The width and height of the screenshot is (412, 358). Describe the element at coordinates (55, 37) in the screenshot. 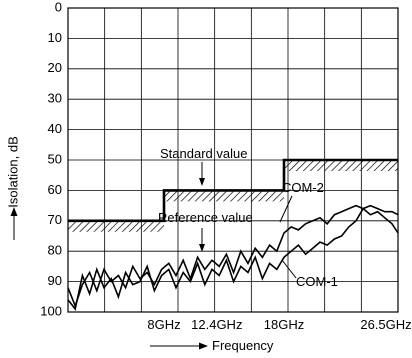

I see `y-tick-label: 10` at that location.